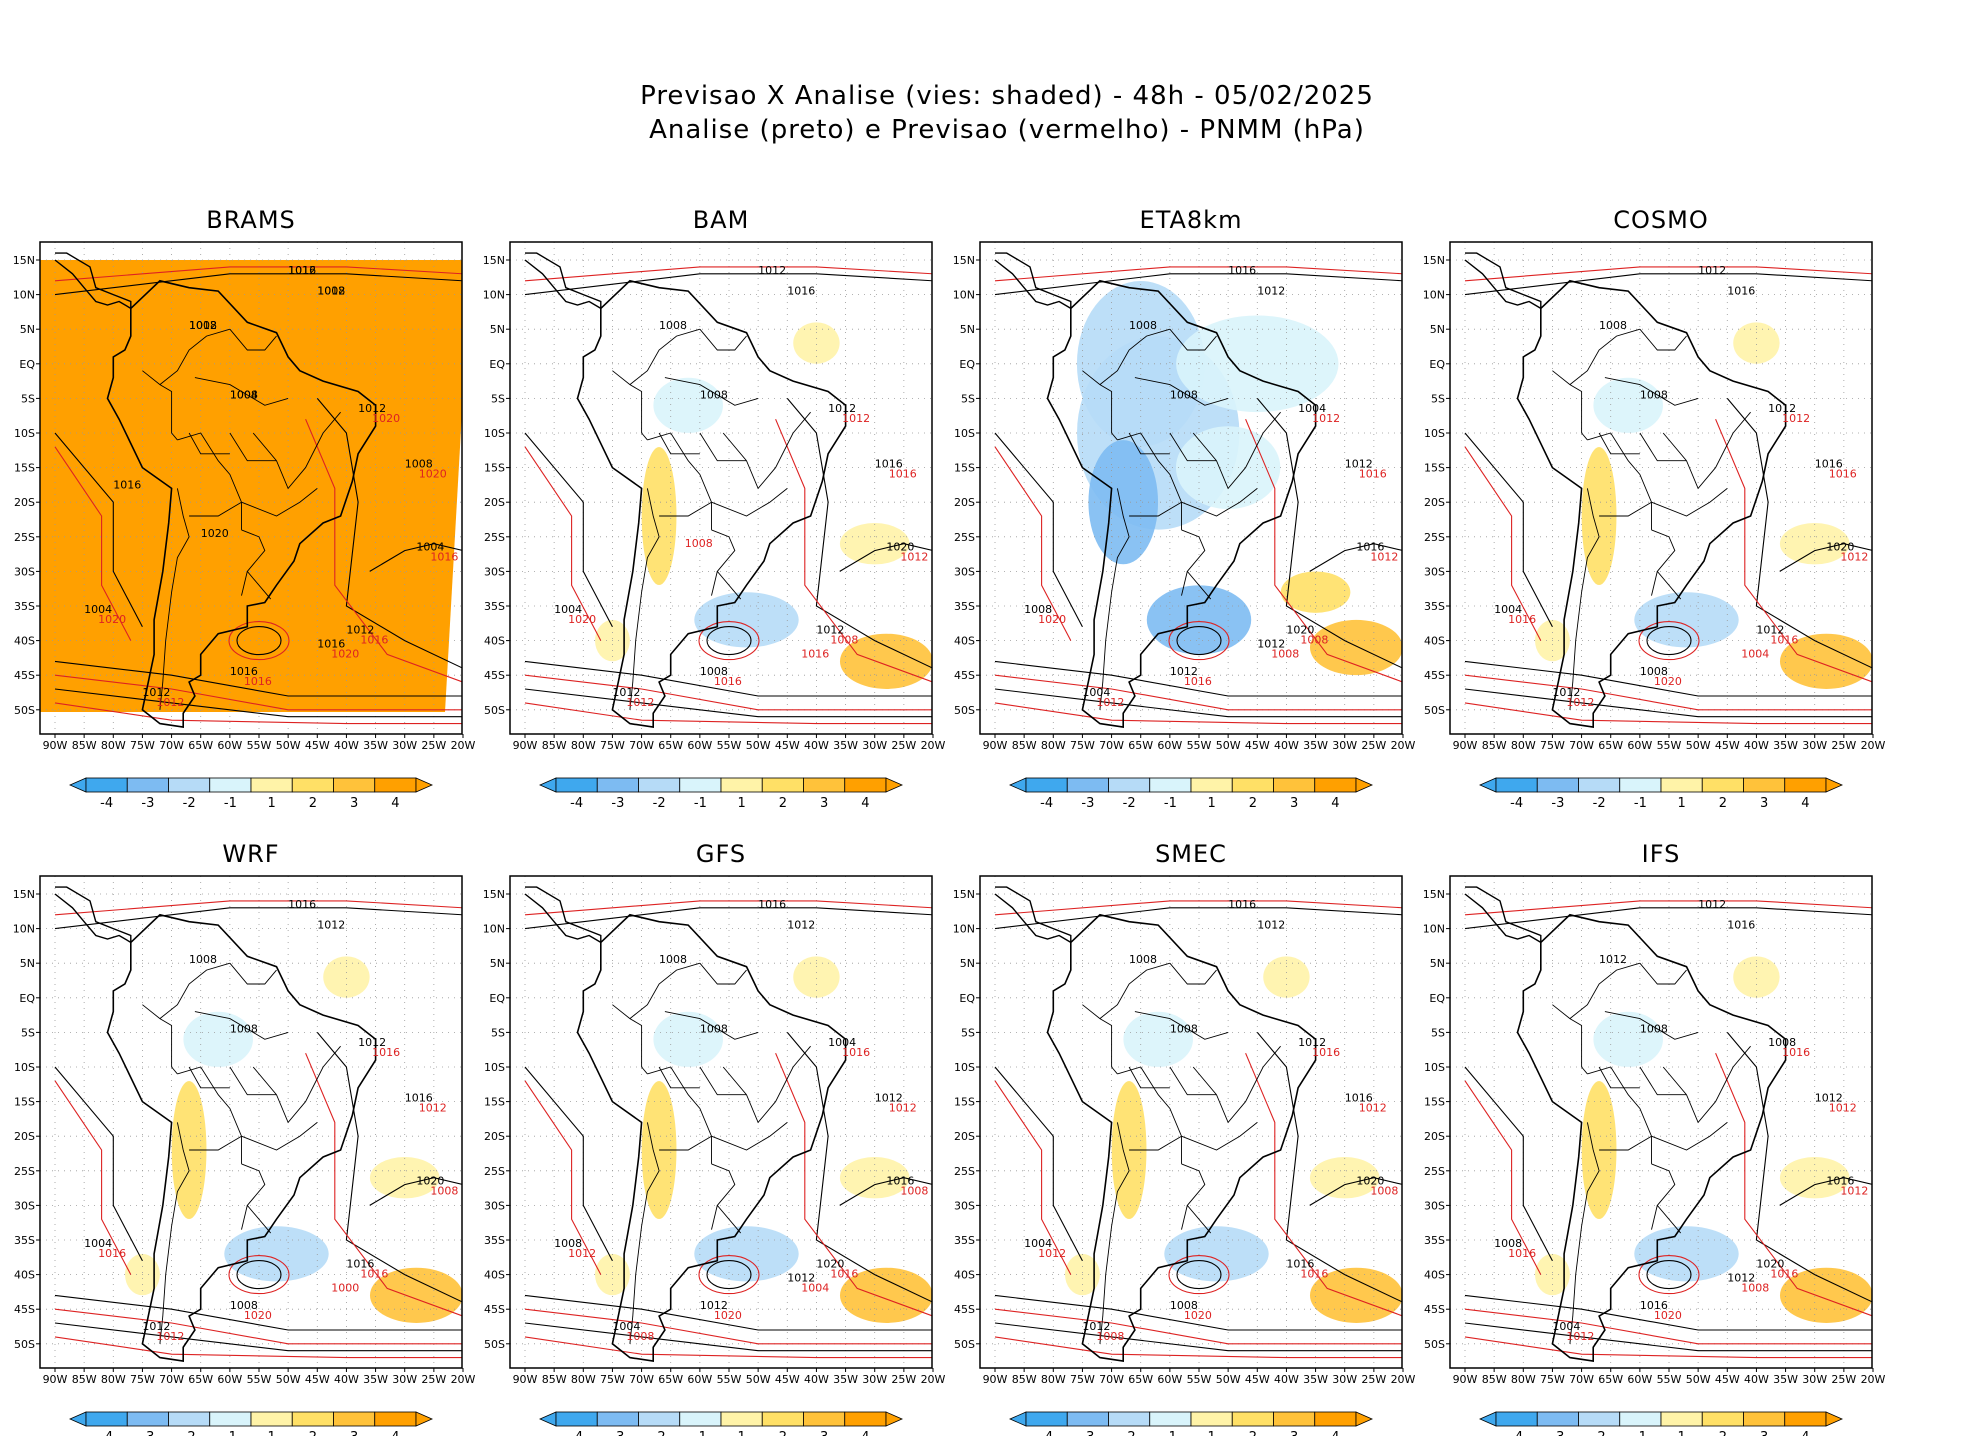  What do you see at coordinates (1315, 745) in the screenshot?
I see `lon-label: 35W` at bounding box center [1315, 745].